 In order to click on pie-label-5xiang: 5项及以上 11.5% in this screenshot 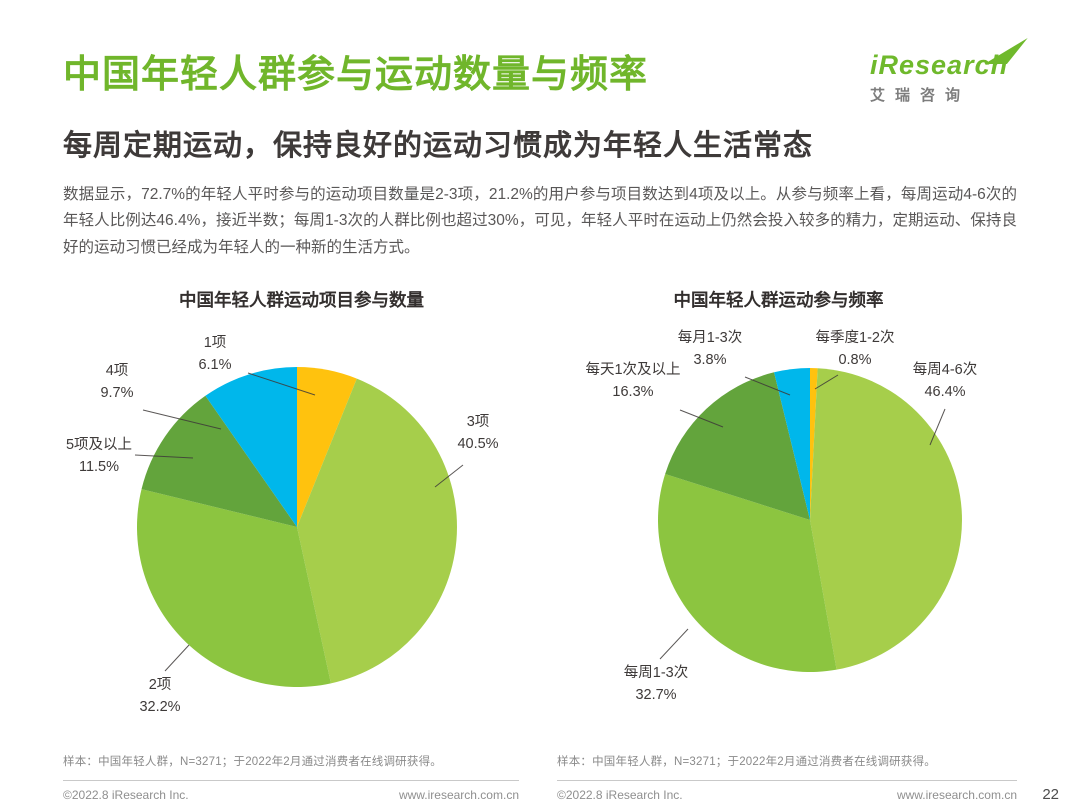, I will do `click(99, 456)`.